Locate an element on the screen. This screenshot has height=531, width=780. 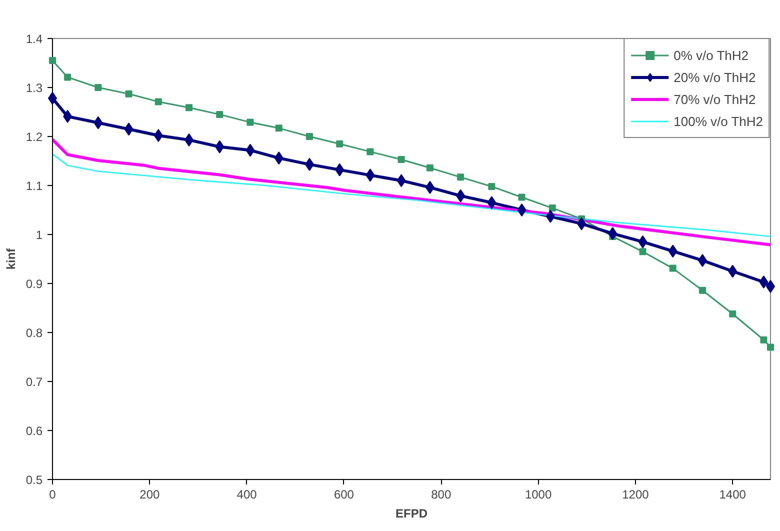
x-tick-label: 1200 is located at coordinates (636, 495).